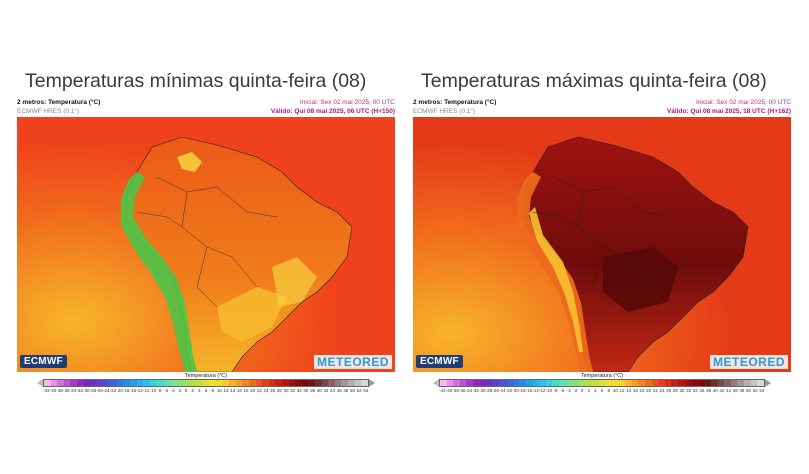 This screenshot has width=809, height=474. What do you see at coordinates (352, 362) in the screenshot?
I see `meteored-logo: METEORED` at bounding box center [352, 362].